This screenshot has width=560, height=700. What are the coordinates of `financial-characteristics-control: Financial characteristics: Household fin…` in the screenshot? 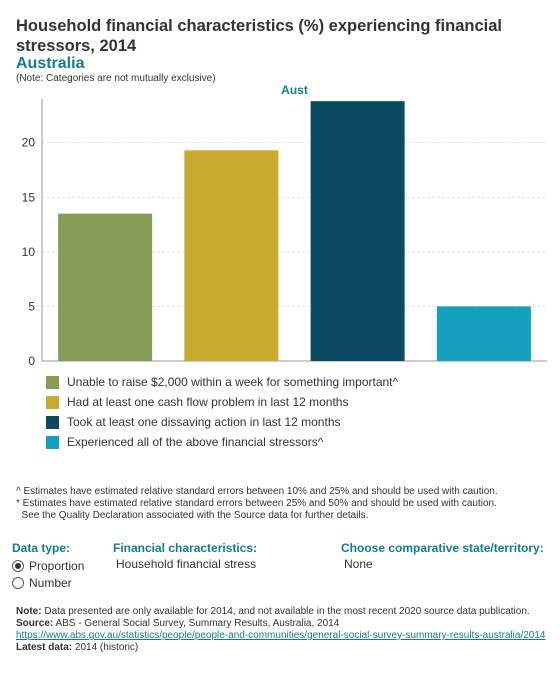 It's located at (185, 556).